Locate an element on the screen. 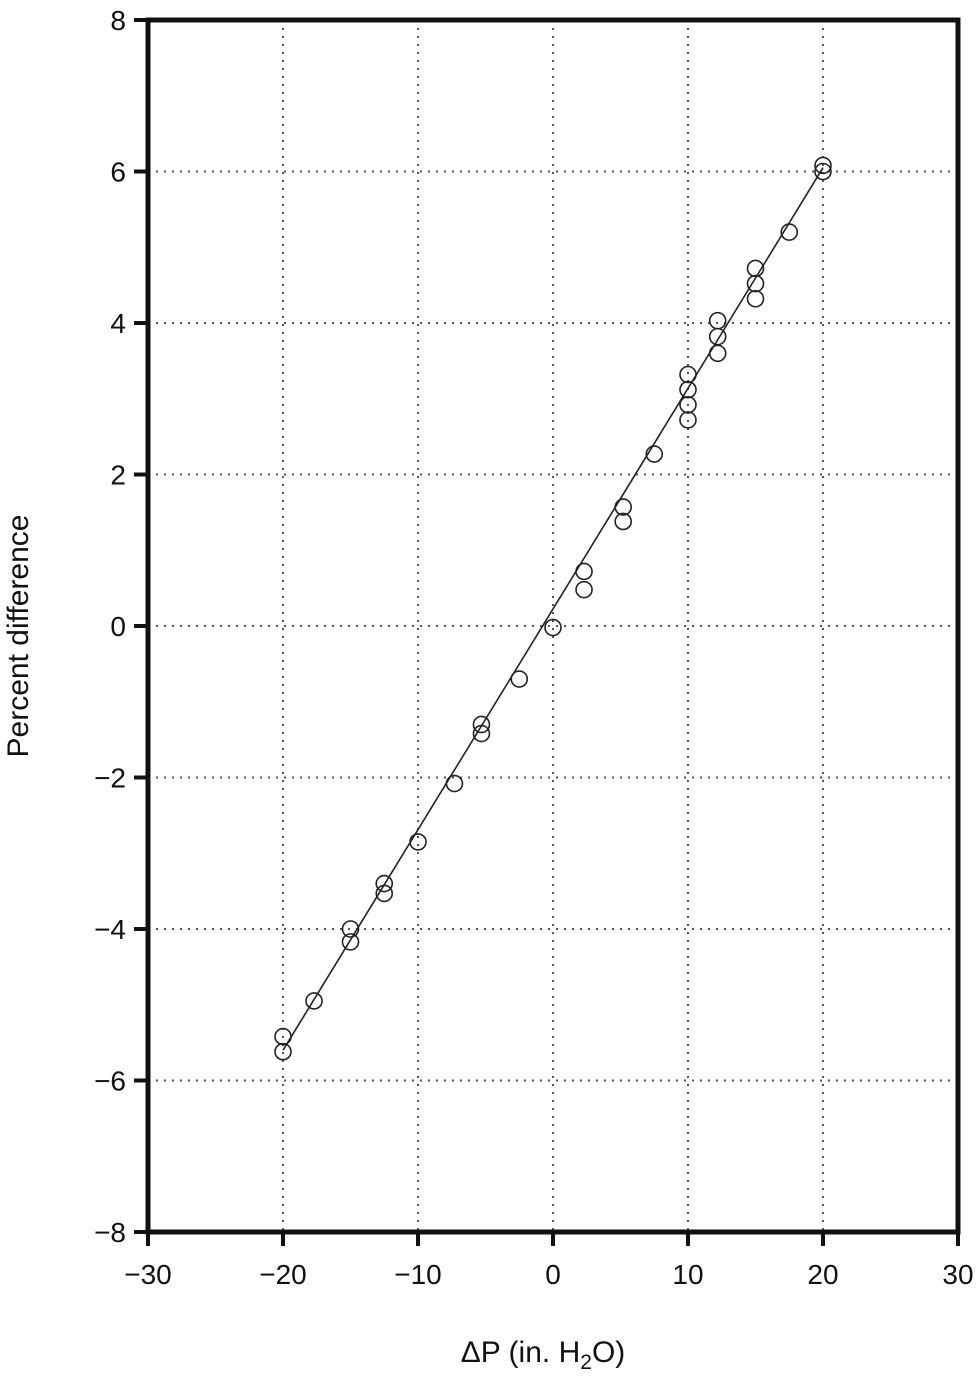  x-tick-label: −30 is located at coordinates (148, 1274).